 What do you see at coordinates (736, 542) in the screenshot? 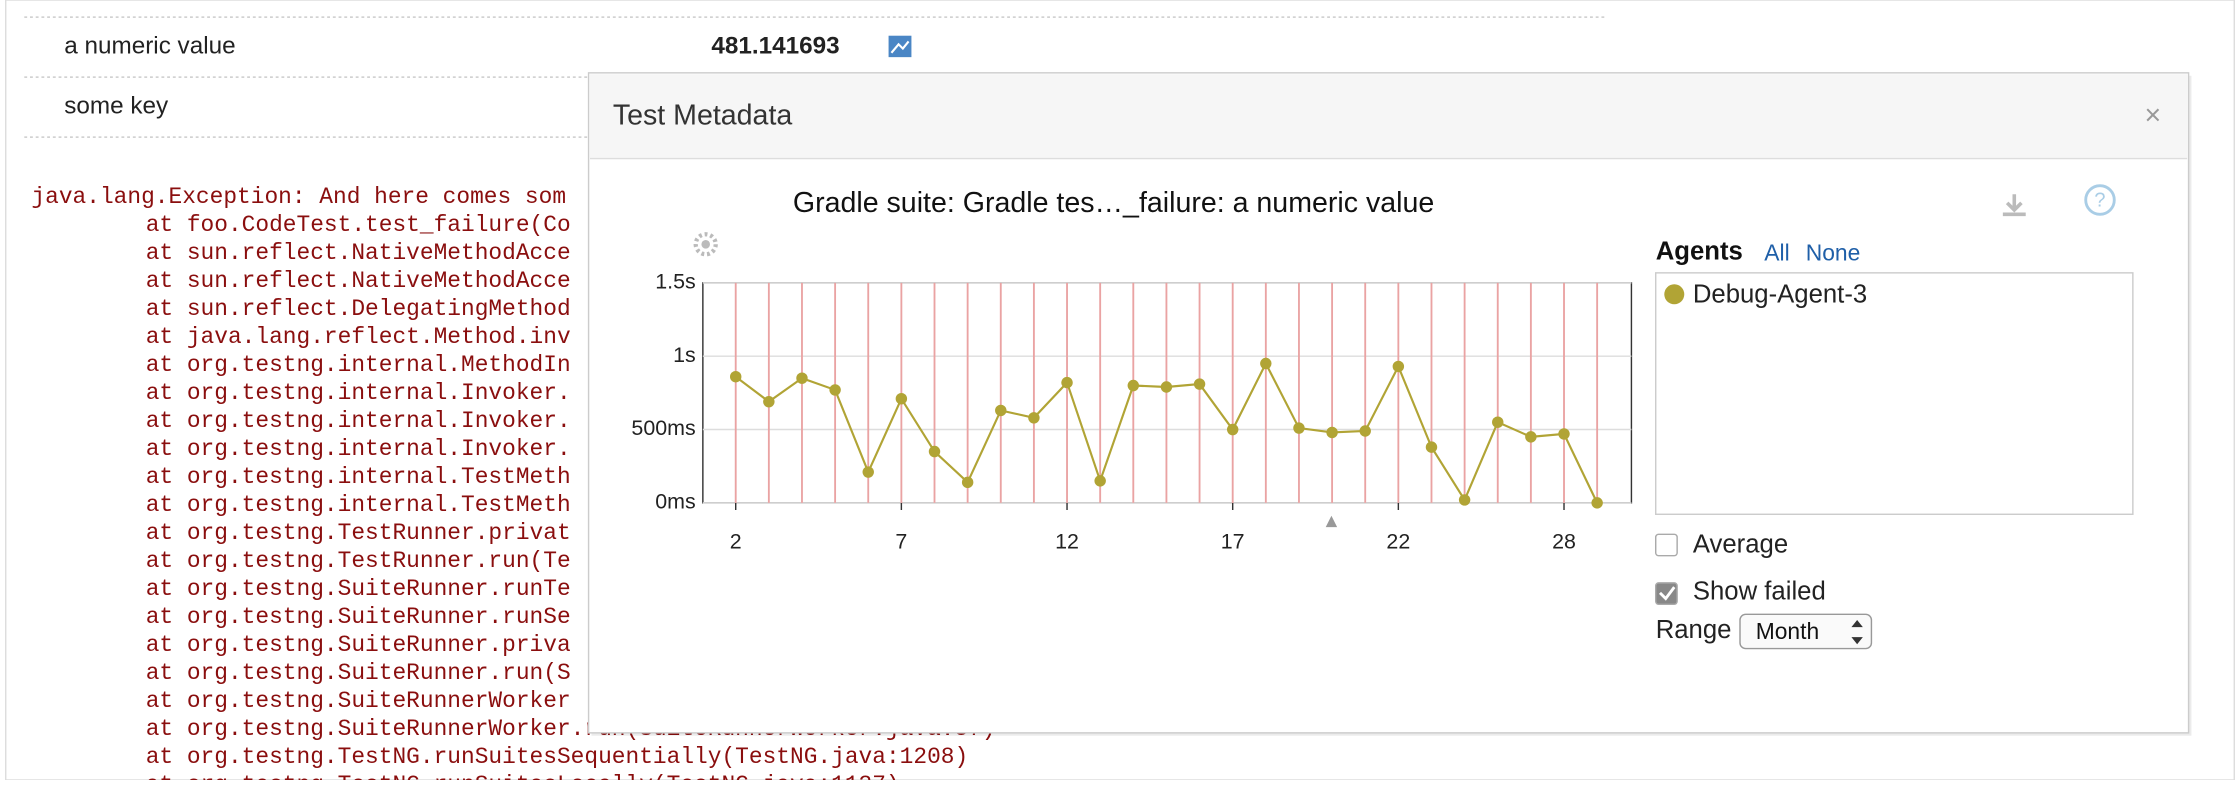
I see `x-tick-label: 2` at bounding box center [736, 542].